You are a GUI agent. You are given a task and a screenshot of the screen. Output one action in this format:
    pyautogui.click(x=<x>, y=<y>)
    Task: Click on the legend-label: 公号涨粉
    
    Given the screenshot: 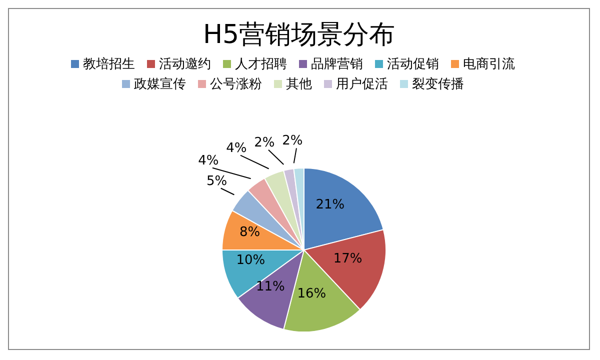 What is the action you would take?
    pyautogui.click(x=235, y=85)
    